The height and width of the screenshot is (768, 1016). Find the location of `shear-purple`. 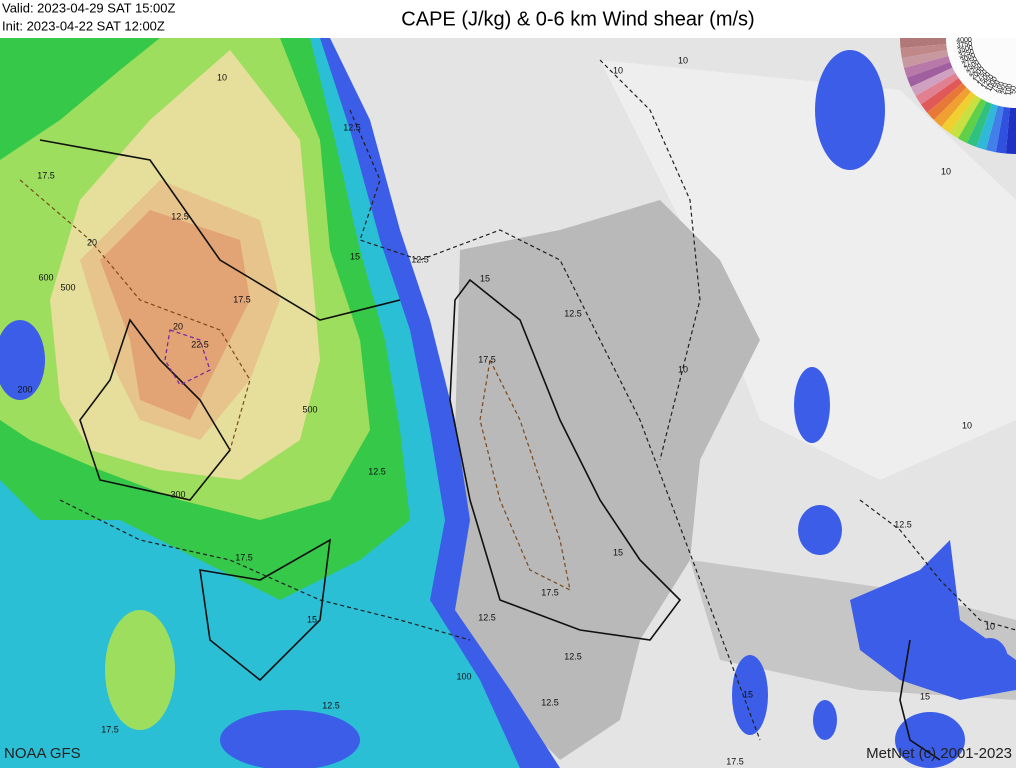

shear-purple is located at coordinates (187, 357).